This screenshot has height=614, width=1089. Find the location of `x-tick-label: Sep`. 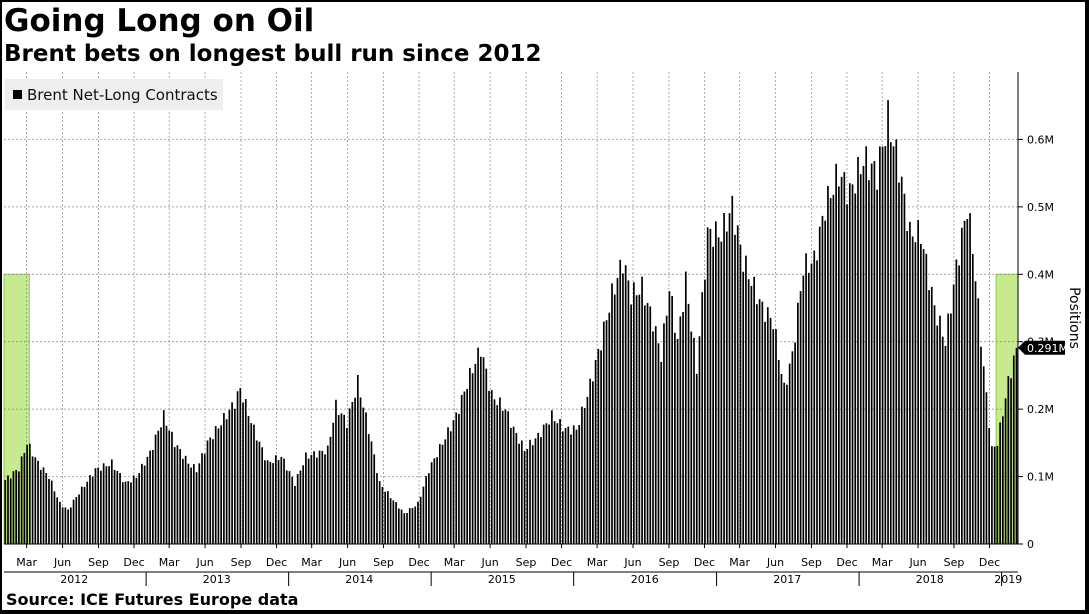

x-tick-label: Sep is located at coordinates (383, 562).